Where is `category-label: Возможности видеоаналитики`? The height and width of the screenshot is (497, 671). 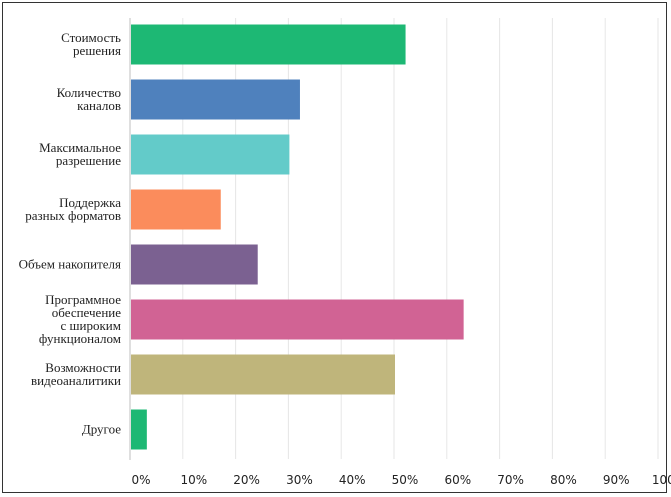
category-label: Возможности видеоаналитики is located at coordinates (76, 374).